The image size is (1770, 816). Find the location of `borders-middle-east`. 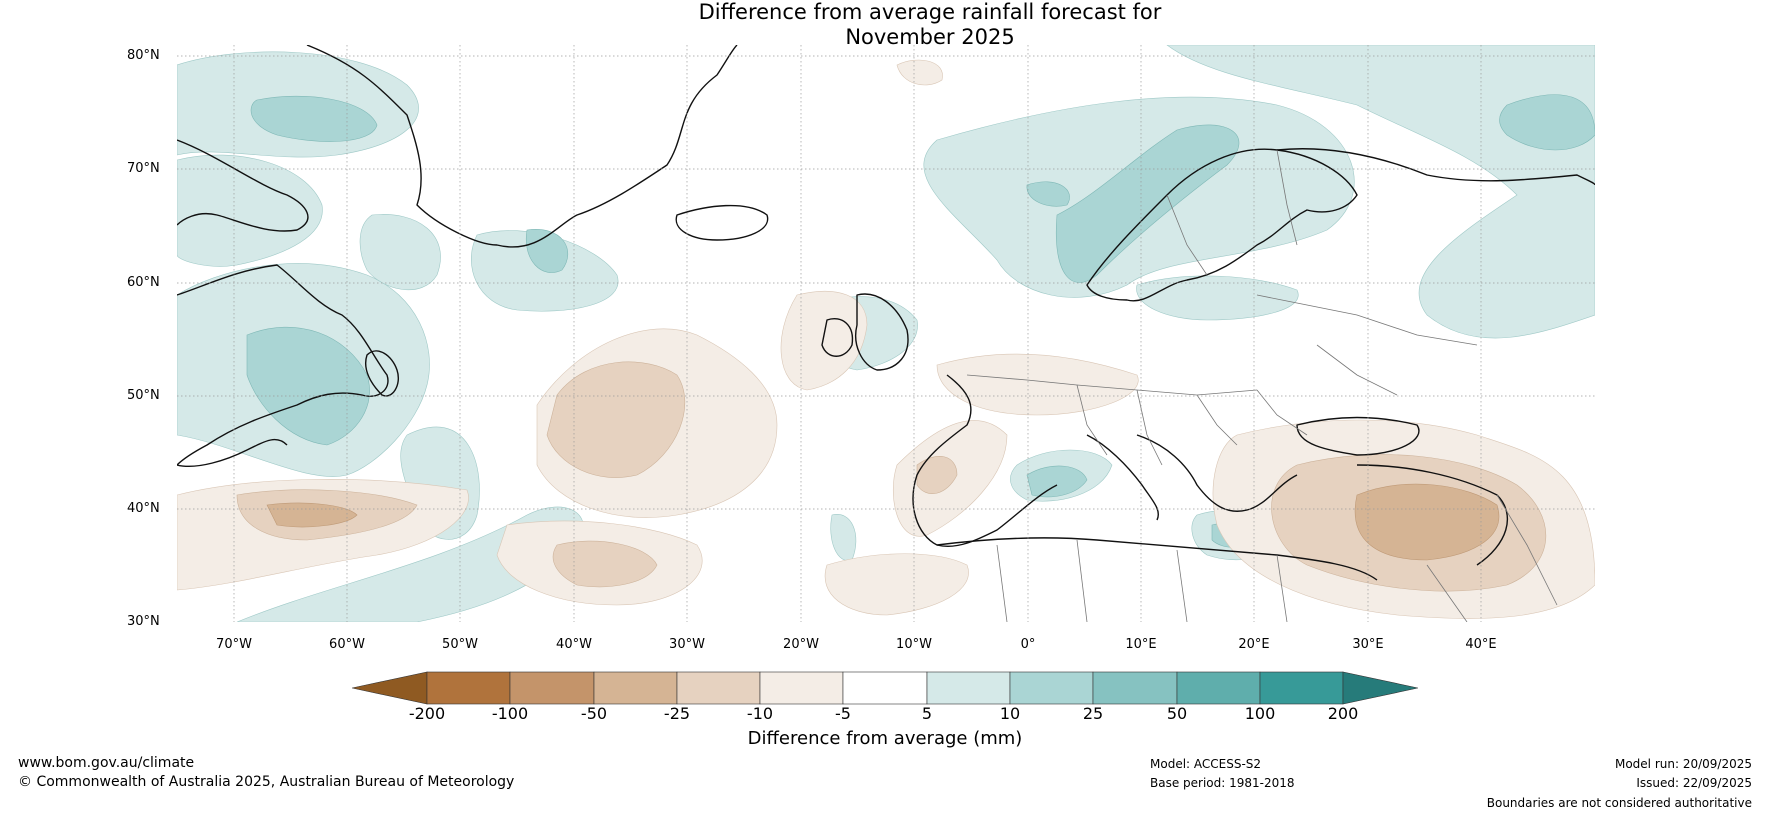

borders-middle-east is located at coordinates (1492, 558).